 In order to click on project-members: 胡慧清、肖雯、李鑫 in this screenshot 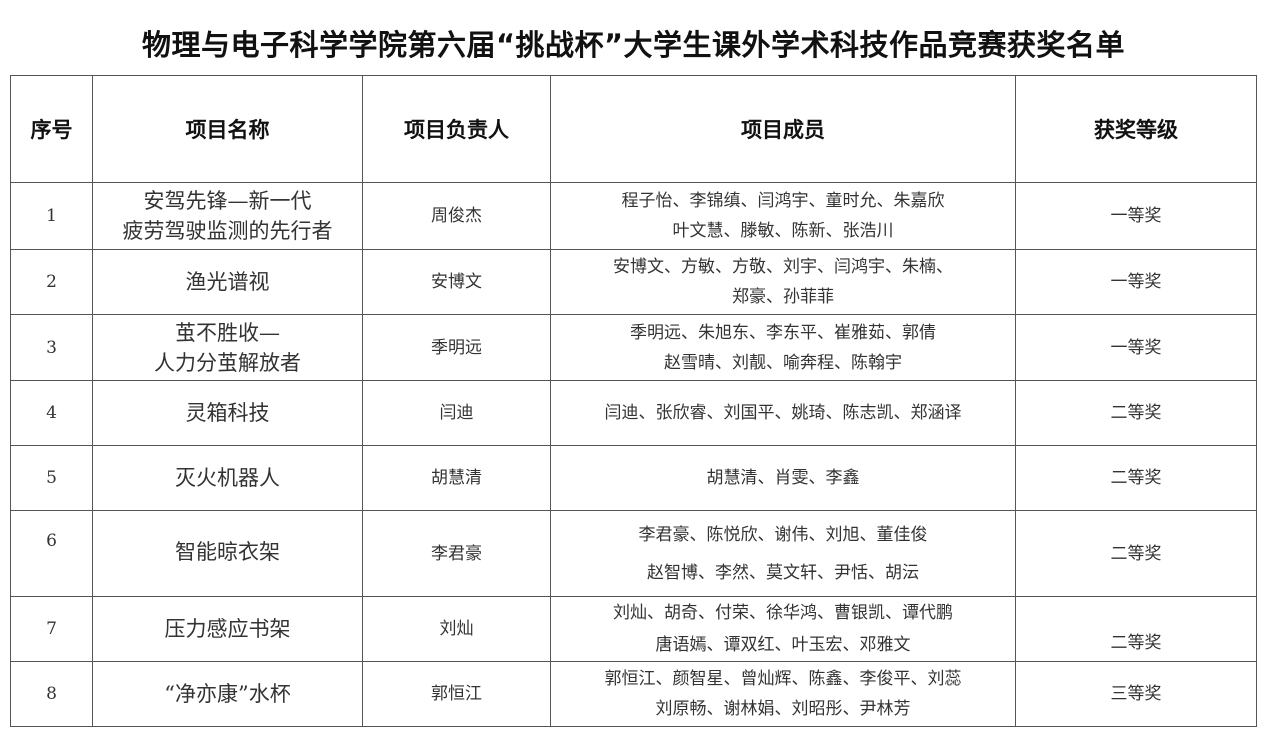, I will do `click(783, 478)`.